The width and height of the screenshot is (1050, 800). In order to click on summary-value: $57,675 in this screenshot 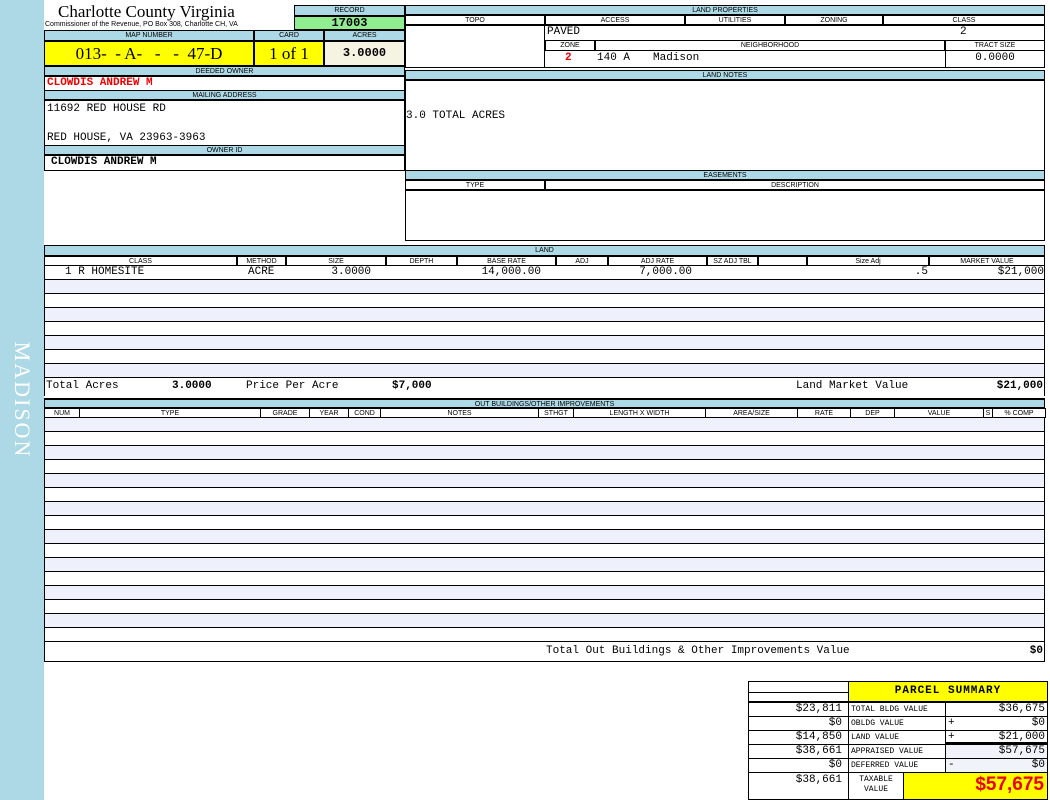, I will do `click(996, 751)`.